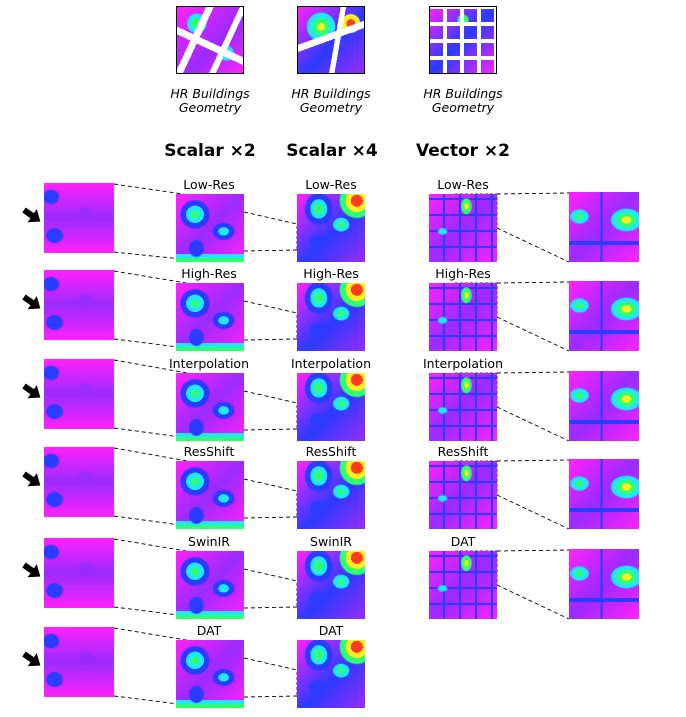 This screenshot has height=717, width=686. Describe the element at coordinates (332, 151) in the screenshot. I see `column-title-scalar-x4: Scalar ×4` at that location.